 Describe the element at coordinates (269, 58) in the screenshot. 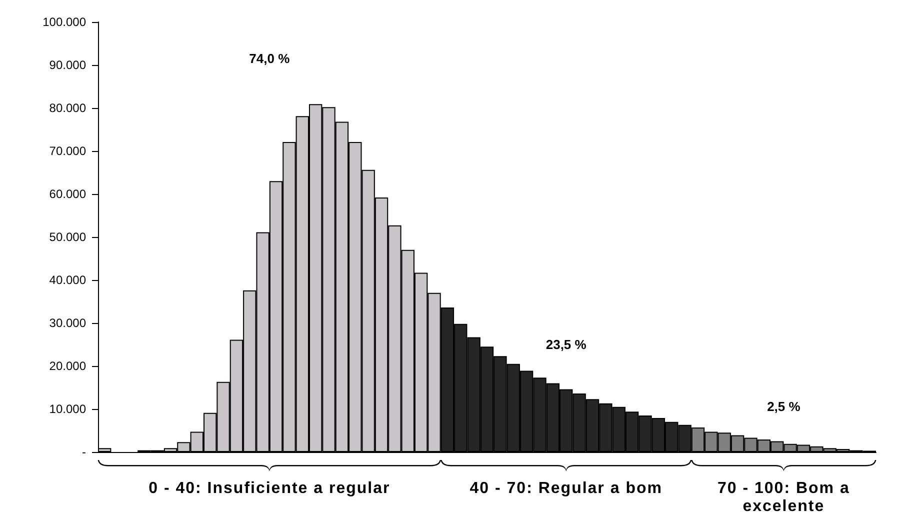

I see `annotation: 74,0 %` at that location.